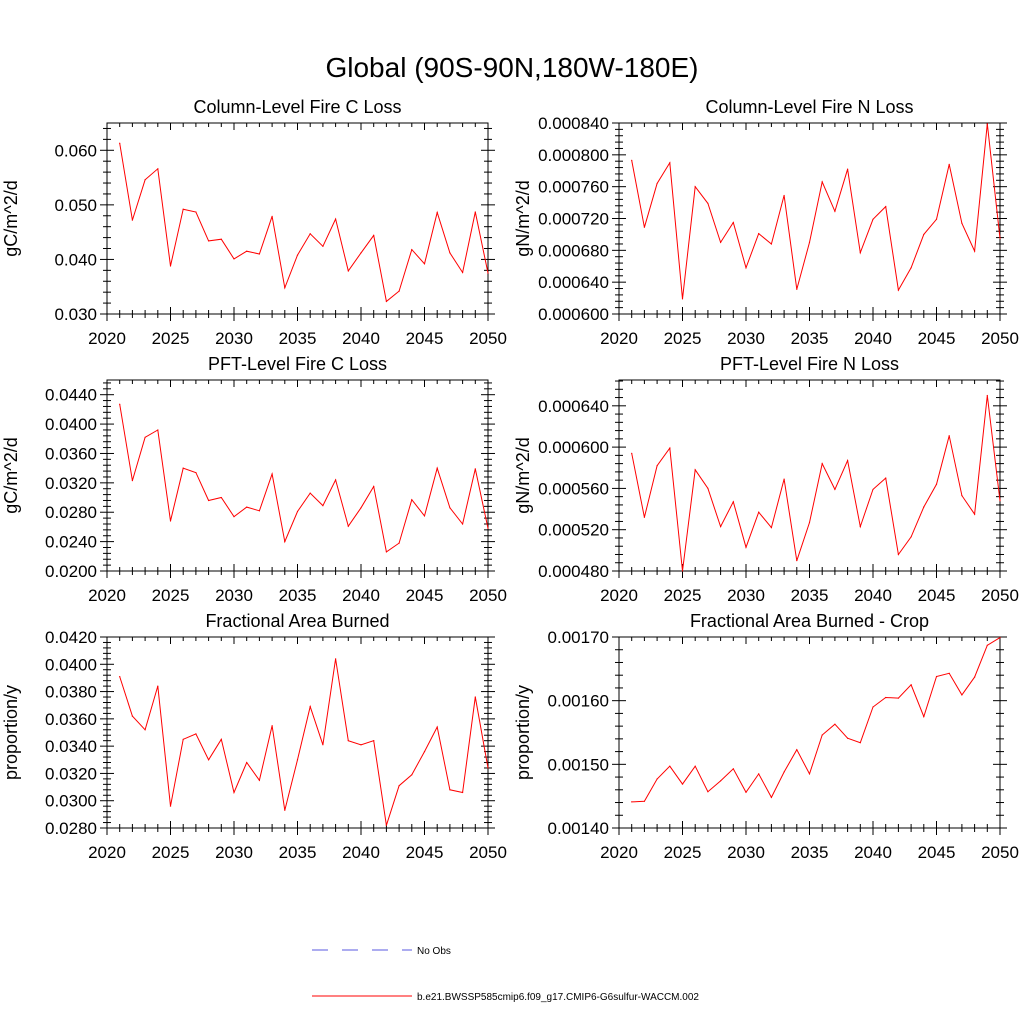 The height and width of the screenshot is (1024, 1024). Describe the element at coordinates (71, 828) in the screenshot. I see `y-tick-label: 0.0280` at that location.